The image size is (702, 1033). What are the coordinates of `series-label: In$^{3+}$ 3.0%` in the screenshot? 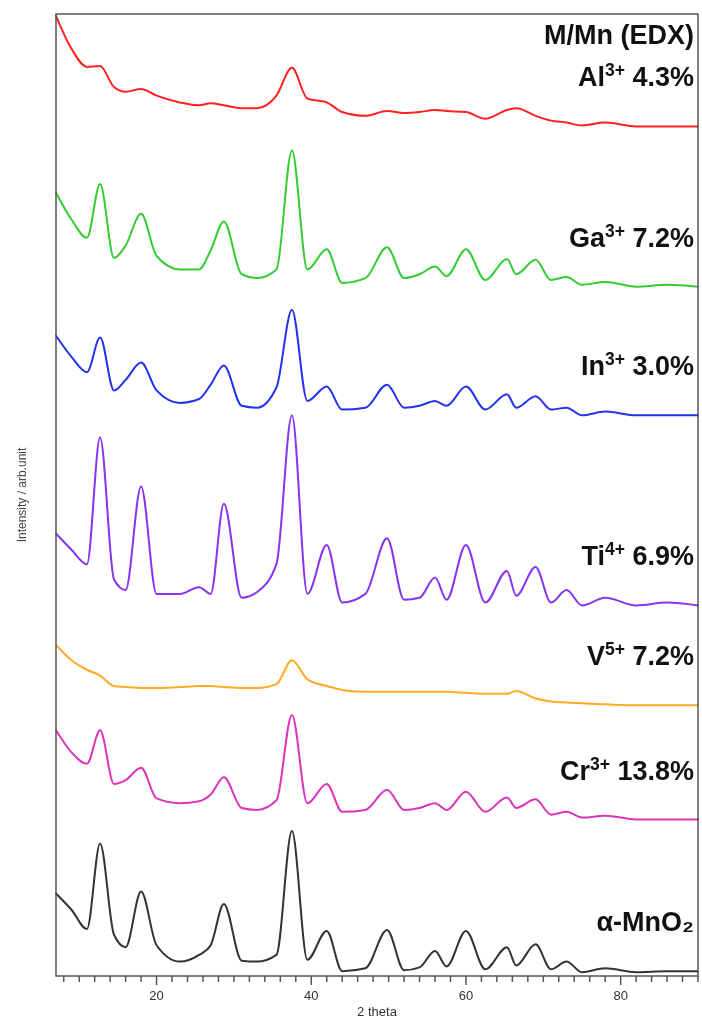 It's located at (637, 365).